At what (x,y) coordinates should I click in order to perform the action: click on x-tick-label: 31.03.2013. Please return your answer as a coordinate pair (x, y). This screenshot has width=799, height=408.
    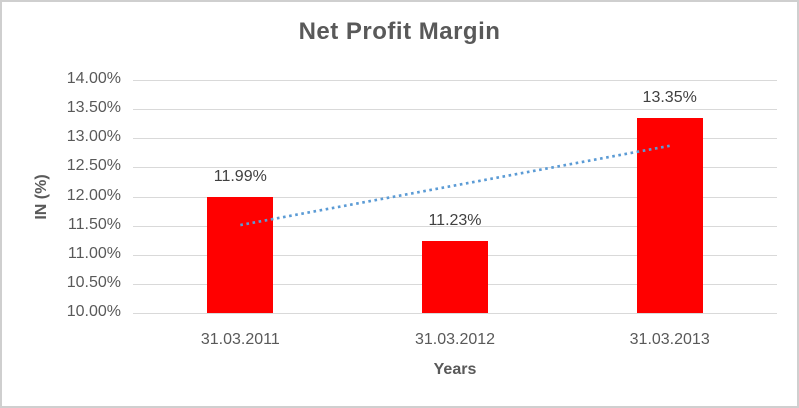
    Looking at the image, I should click on (669, 339).